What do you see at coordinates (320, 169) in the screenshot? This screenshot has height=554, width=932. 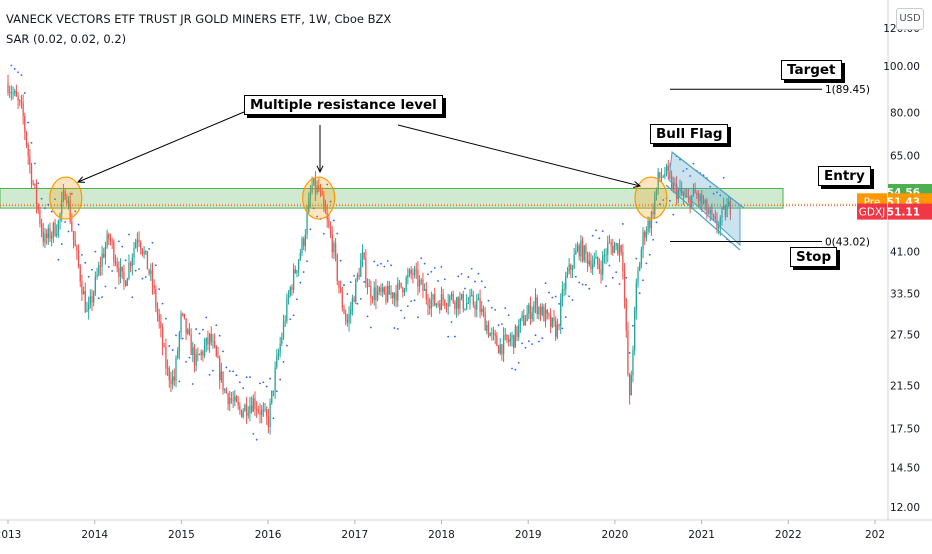 I see `arrow-head` at bounding box center [320, 169].